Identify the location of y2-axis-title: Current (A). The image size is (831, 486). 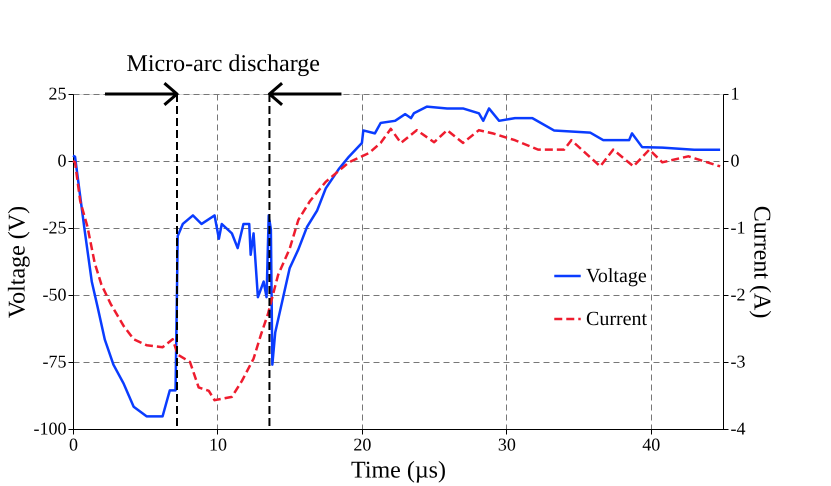
(761, 262).